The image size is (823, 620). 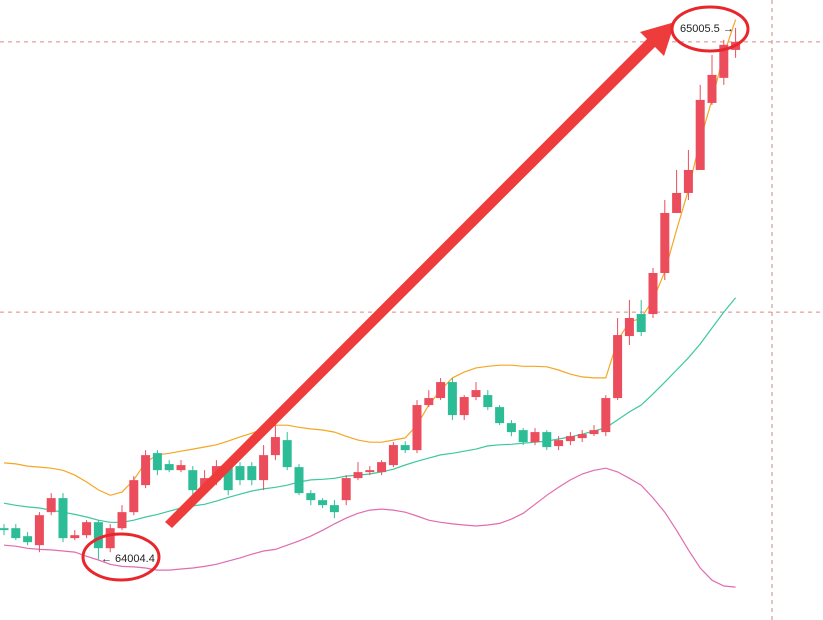 I want to click on high-label: 65005.5 →, so click(x=707, y=29).